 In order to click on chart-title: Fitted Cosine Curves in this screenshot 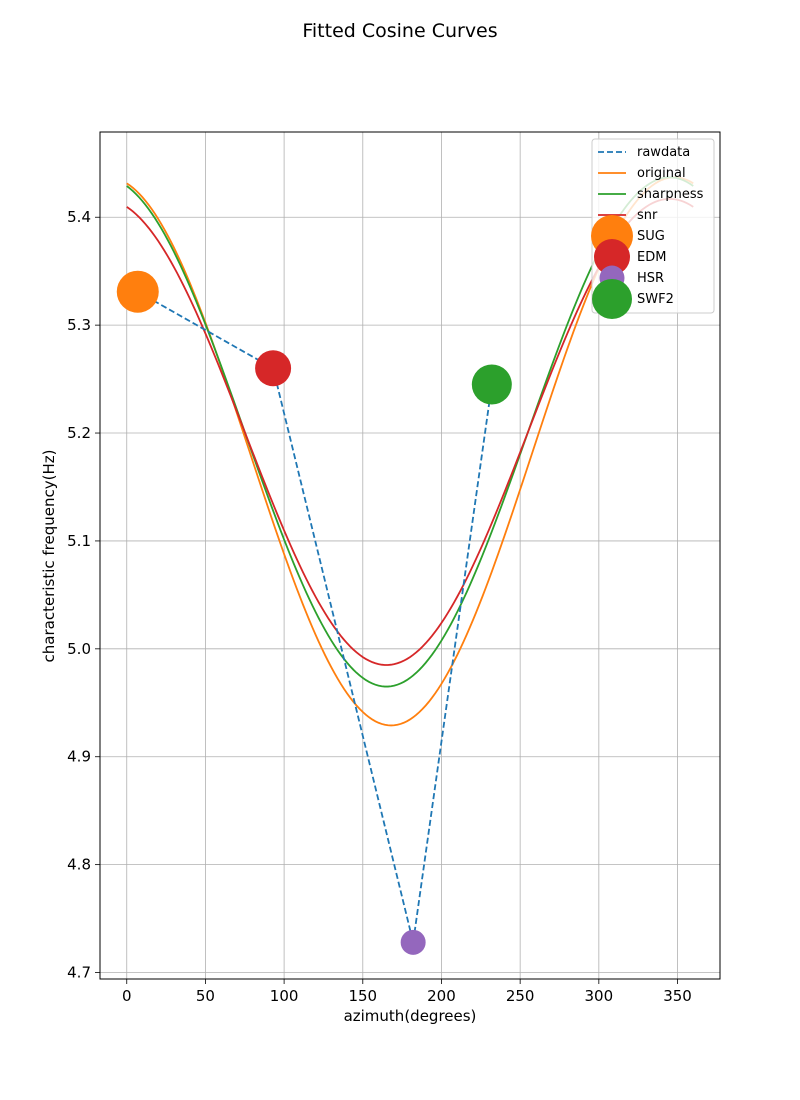, I will do `click(399, 31)`.